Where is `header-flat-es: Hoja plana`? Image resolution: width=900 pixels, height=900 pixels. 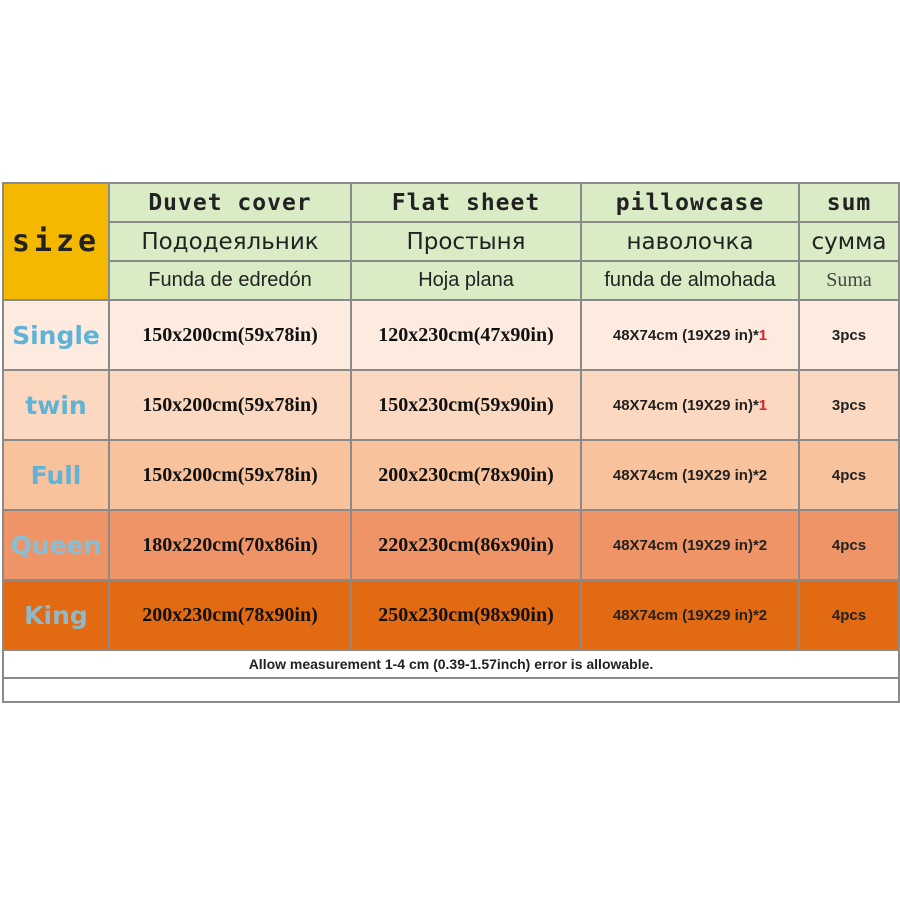 header-flat-es: Hoja plana is located at coordinates (466, 280).